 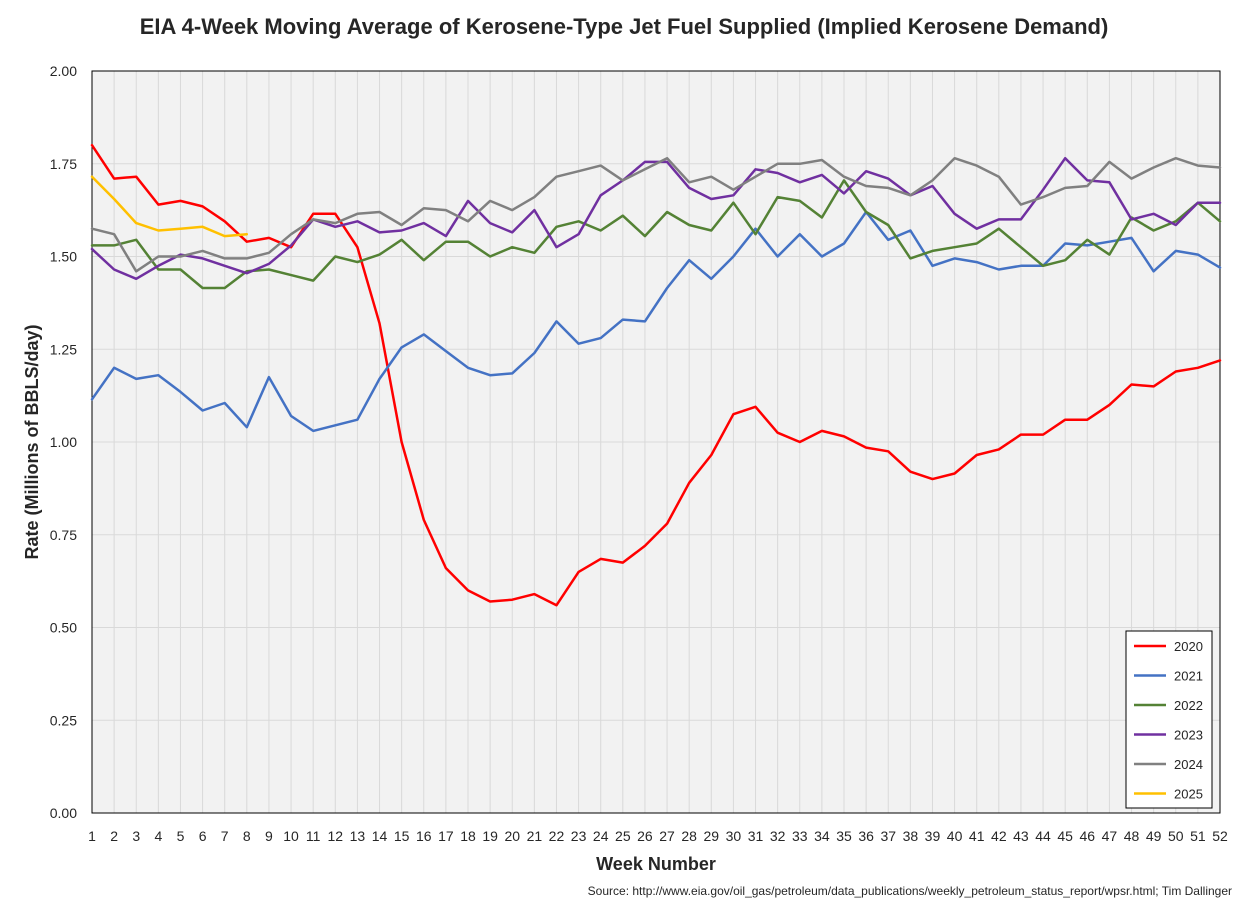 I want to click on x-tick-label: 24, so click(x=601, y=836).